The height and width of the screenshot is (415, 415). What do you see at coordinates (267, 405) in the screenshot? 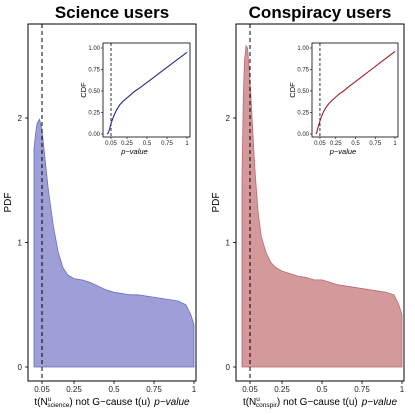
I see `x-axis-label-sub: conspir` at bounding box center [267, 405].